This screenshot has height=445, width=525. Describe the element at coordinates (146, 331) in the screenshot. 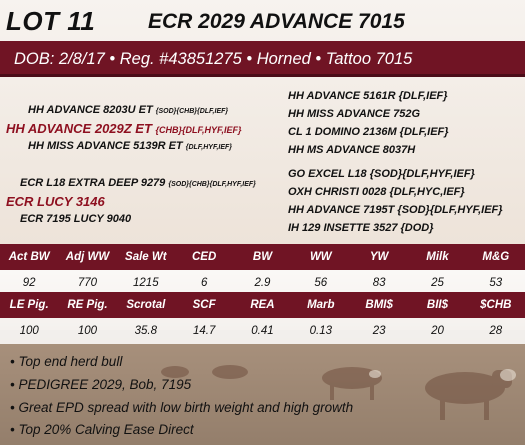

I see `epd-value: 35.8` at that location.